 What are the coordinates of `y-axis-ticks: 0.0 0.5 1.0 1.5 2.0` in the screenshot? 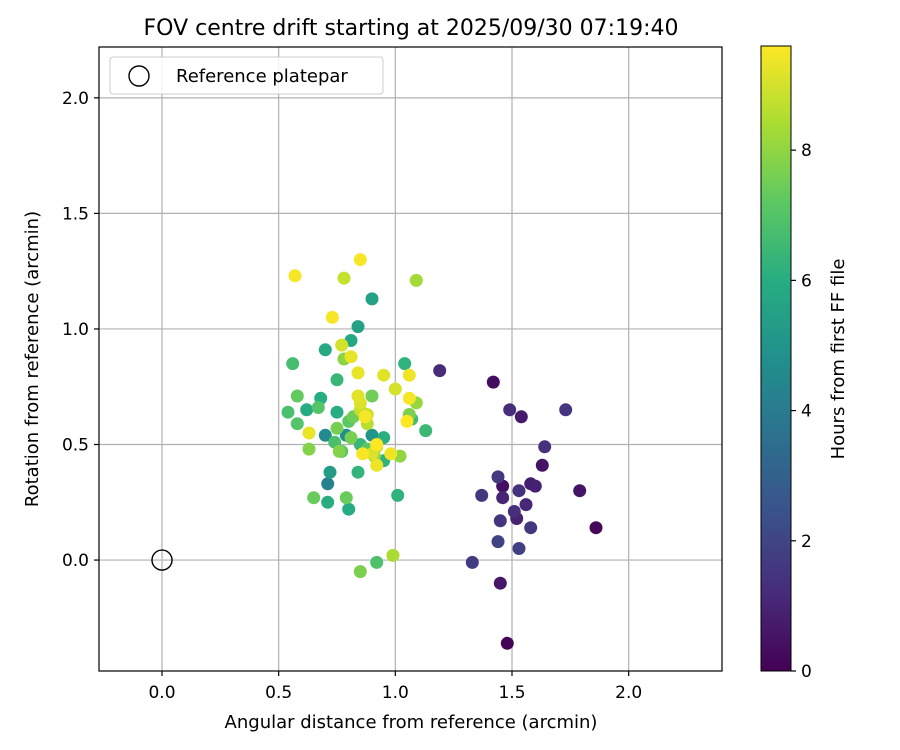 It's located at (80, 330).